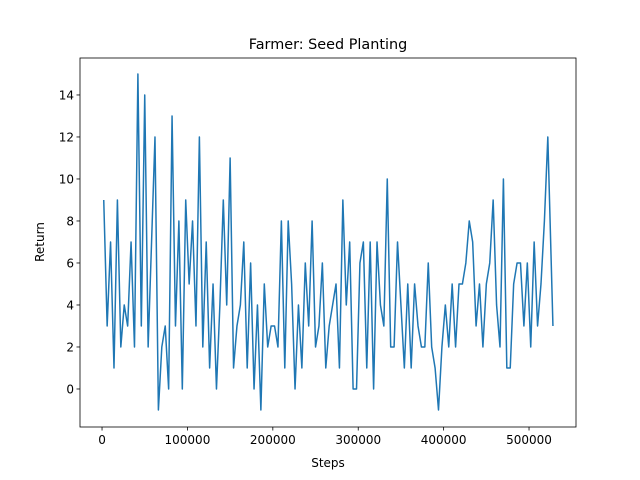 This screenshot has width=640, height=480. Describe the element at coordinates (529, 440) in the screenshot. I see `x-tick-label: 500000` at that location.